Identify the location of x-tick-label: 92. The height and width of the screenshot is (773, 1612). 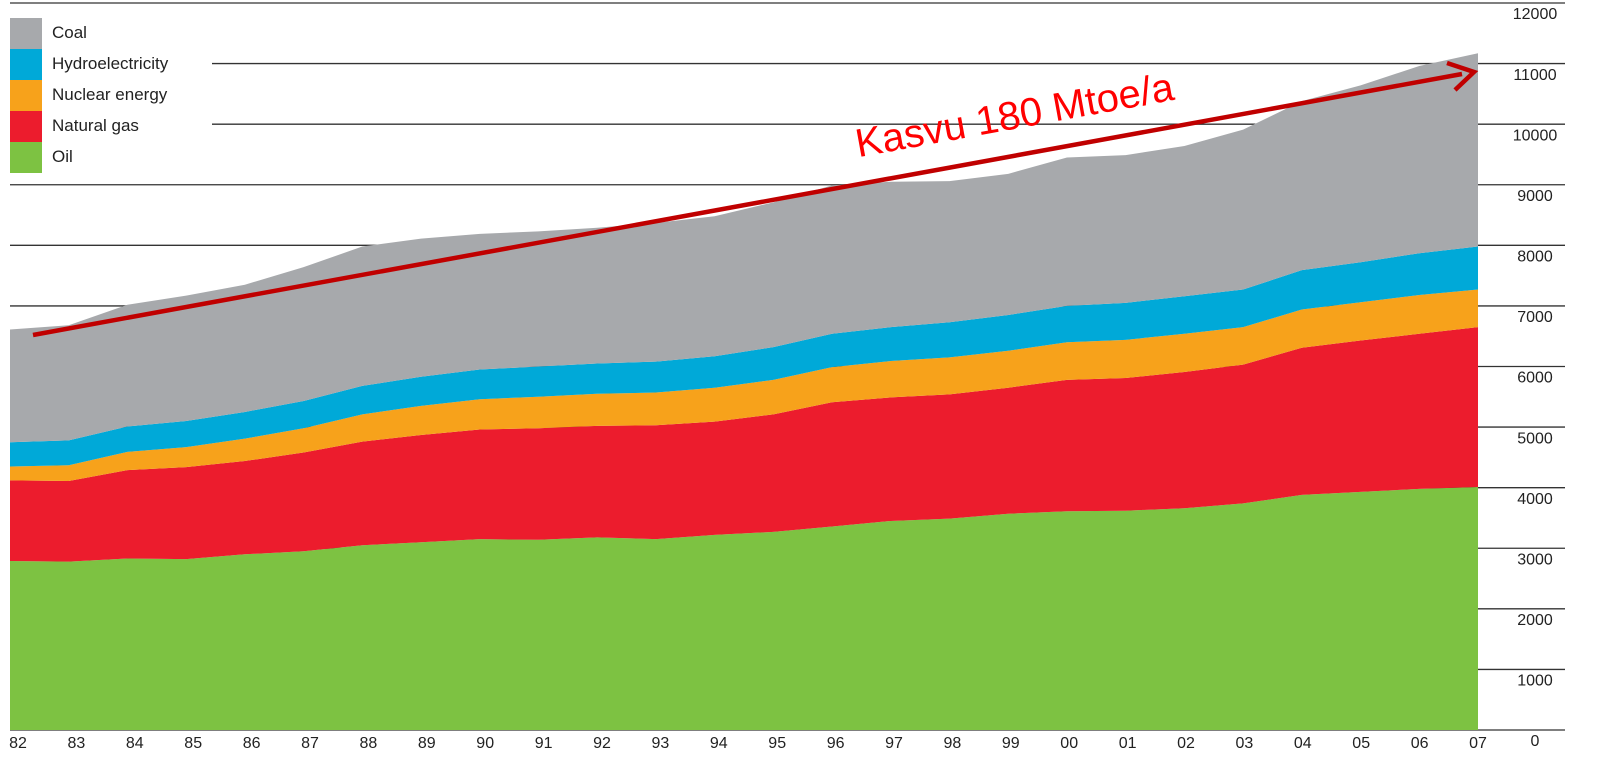
(602, 743).